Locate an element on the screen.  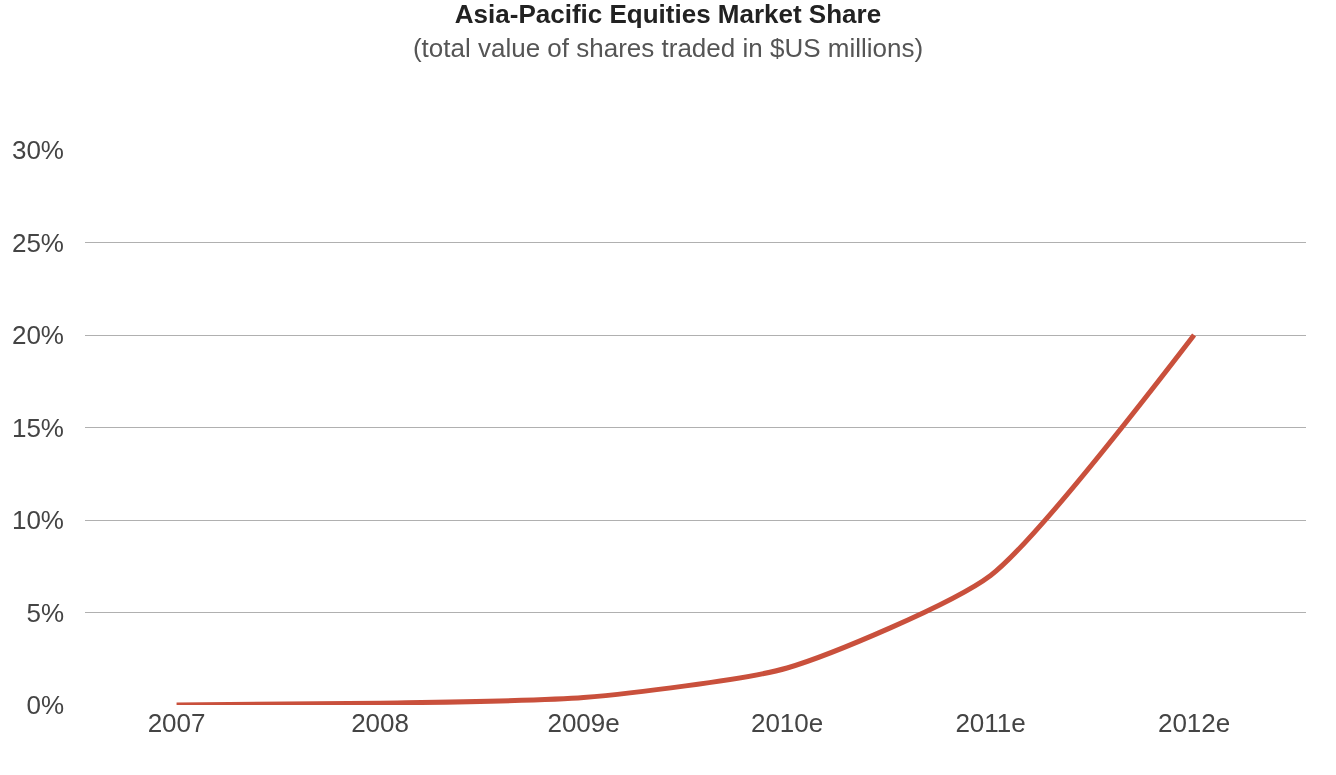
y-tick-label: 25% is located at coordinates (37, 242).